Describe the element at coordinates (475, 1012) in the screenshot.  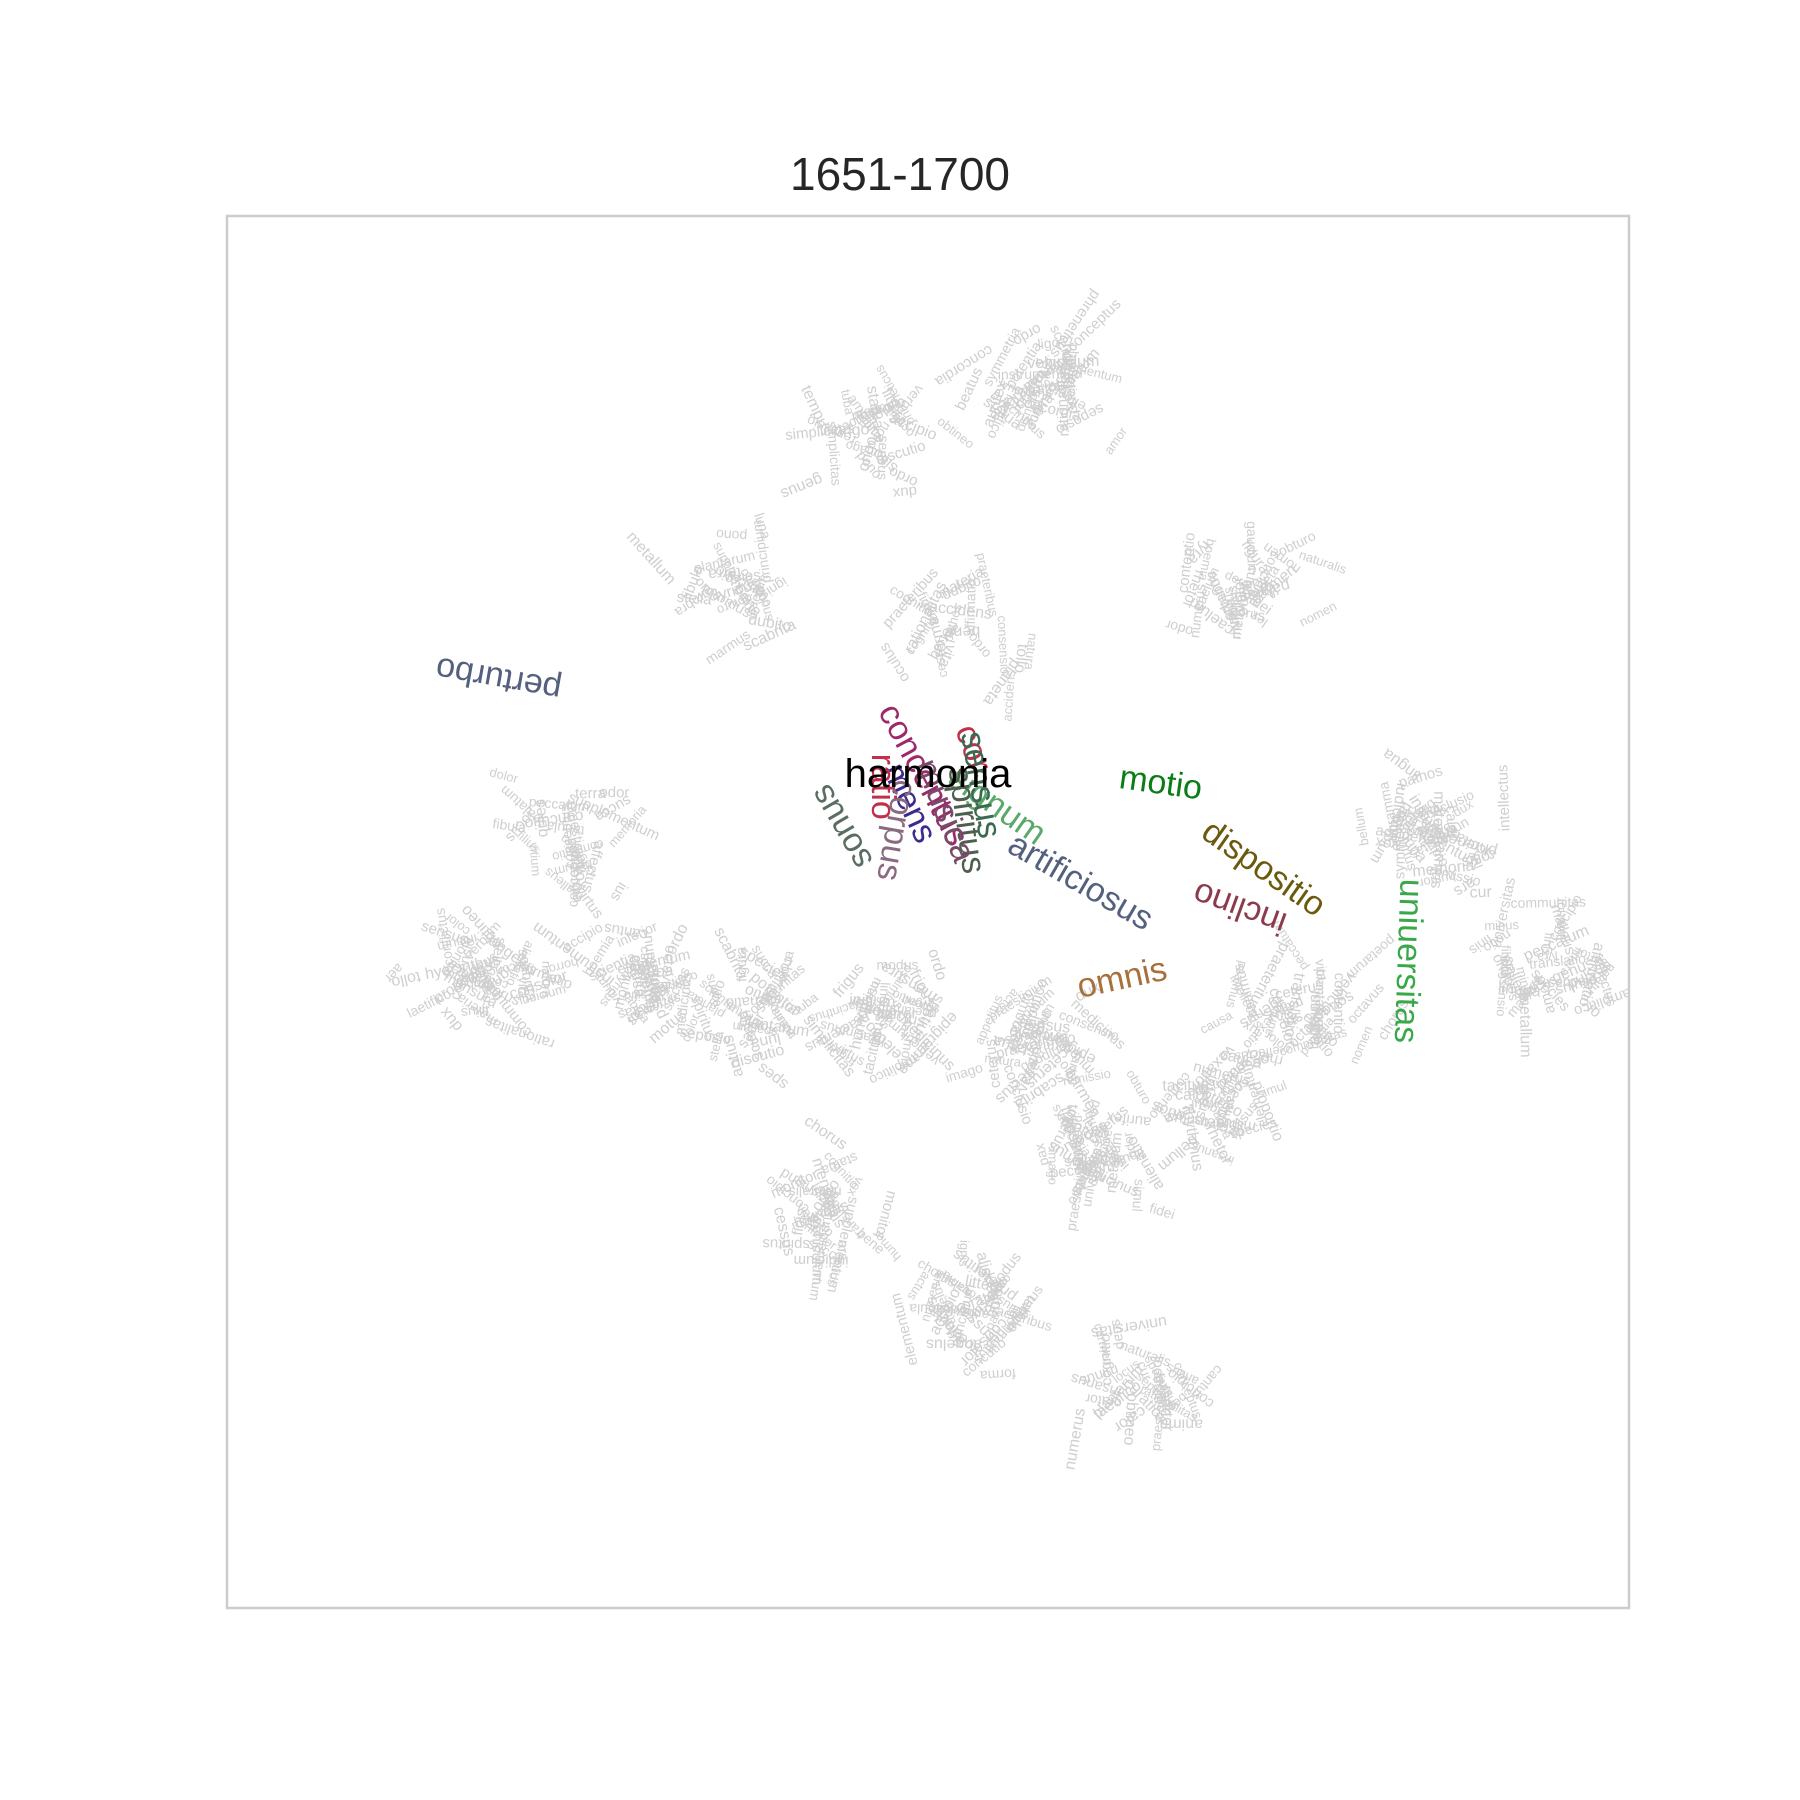
I see `background-word: filius` at that location.